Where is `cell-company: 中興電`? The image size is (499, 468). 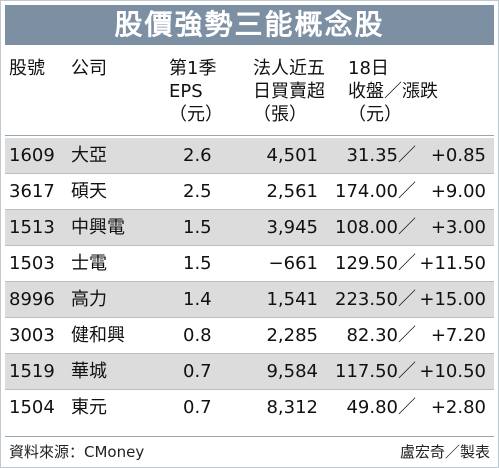 cell-company: 中興電 is located at coordinates (98, 227).